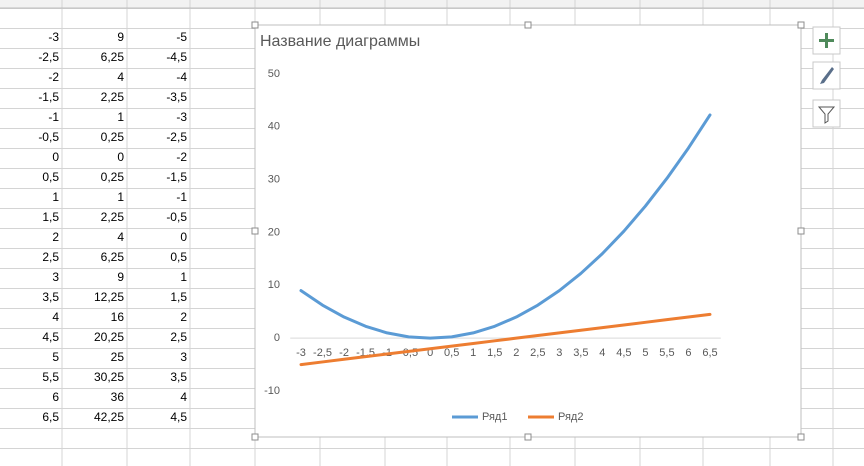 This screenshot has width=864, height=466. Describe the element at coordinates (277, 338) in the screenshot. I see `y-tick-label: 0` at that location.